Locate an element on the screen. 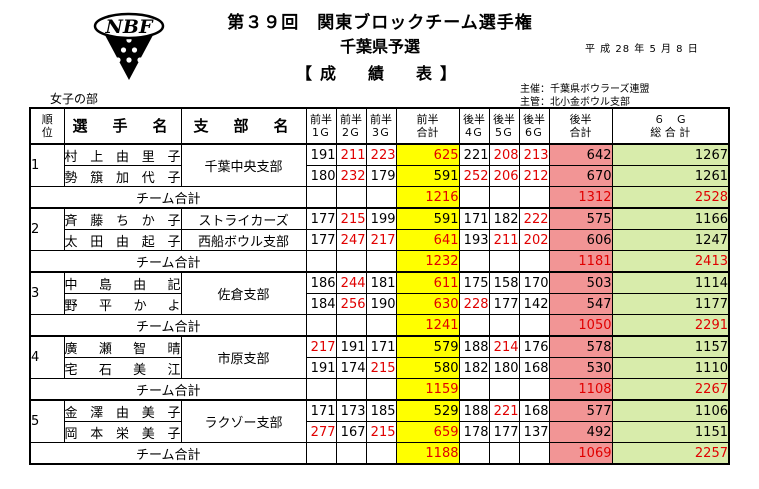 This screenshot has width=759, height=489. game-2-score: 211 is located at coordinates (351, 154).